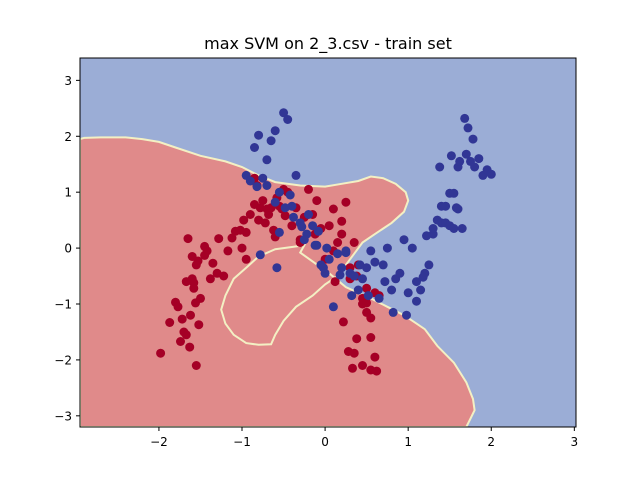  What do you see at coordinates (242, 442) in the screenshot?
I see `x-tick-label: −1` at bounding box center [242, 442].